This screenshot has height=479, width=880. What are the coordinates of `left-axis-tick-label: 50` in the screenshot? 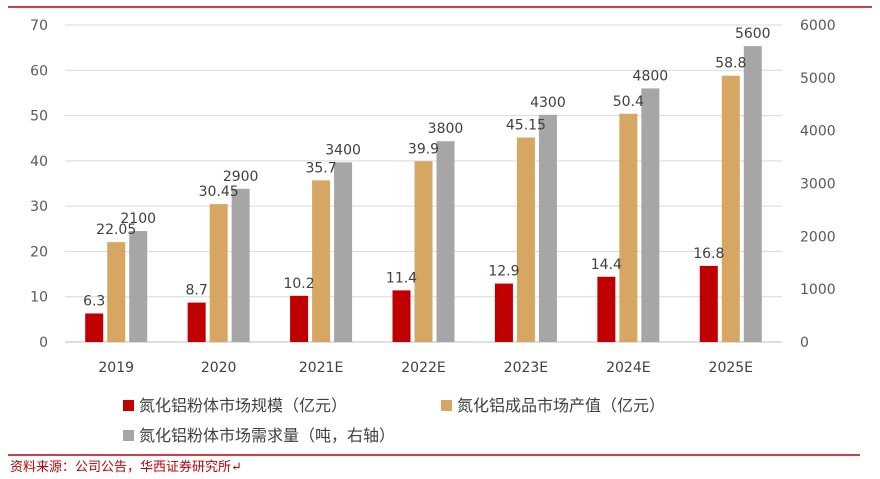 It's located at (39, 117).